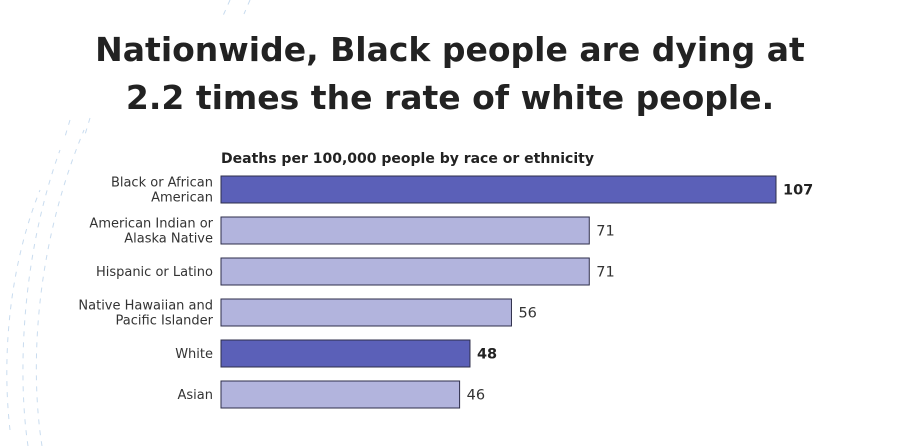 This screenshot has height=446, width=900. What do you see at coordinates (798, 191) in the screenshot?
I see `value-label-0: 107` at bounding box center [798, 191].